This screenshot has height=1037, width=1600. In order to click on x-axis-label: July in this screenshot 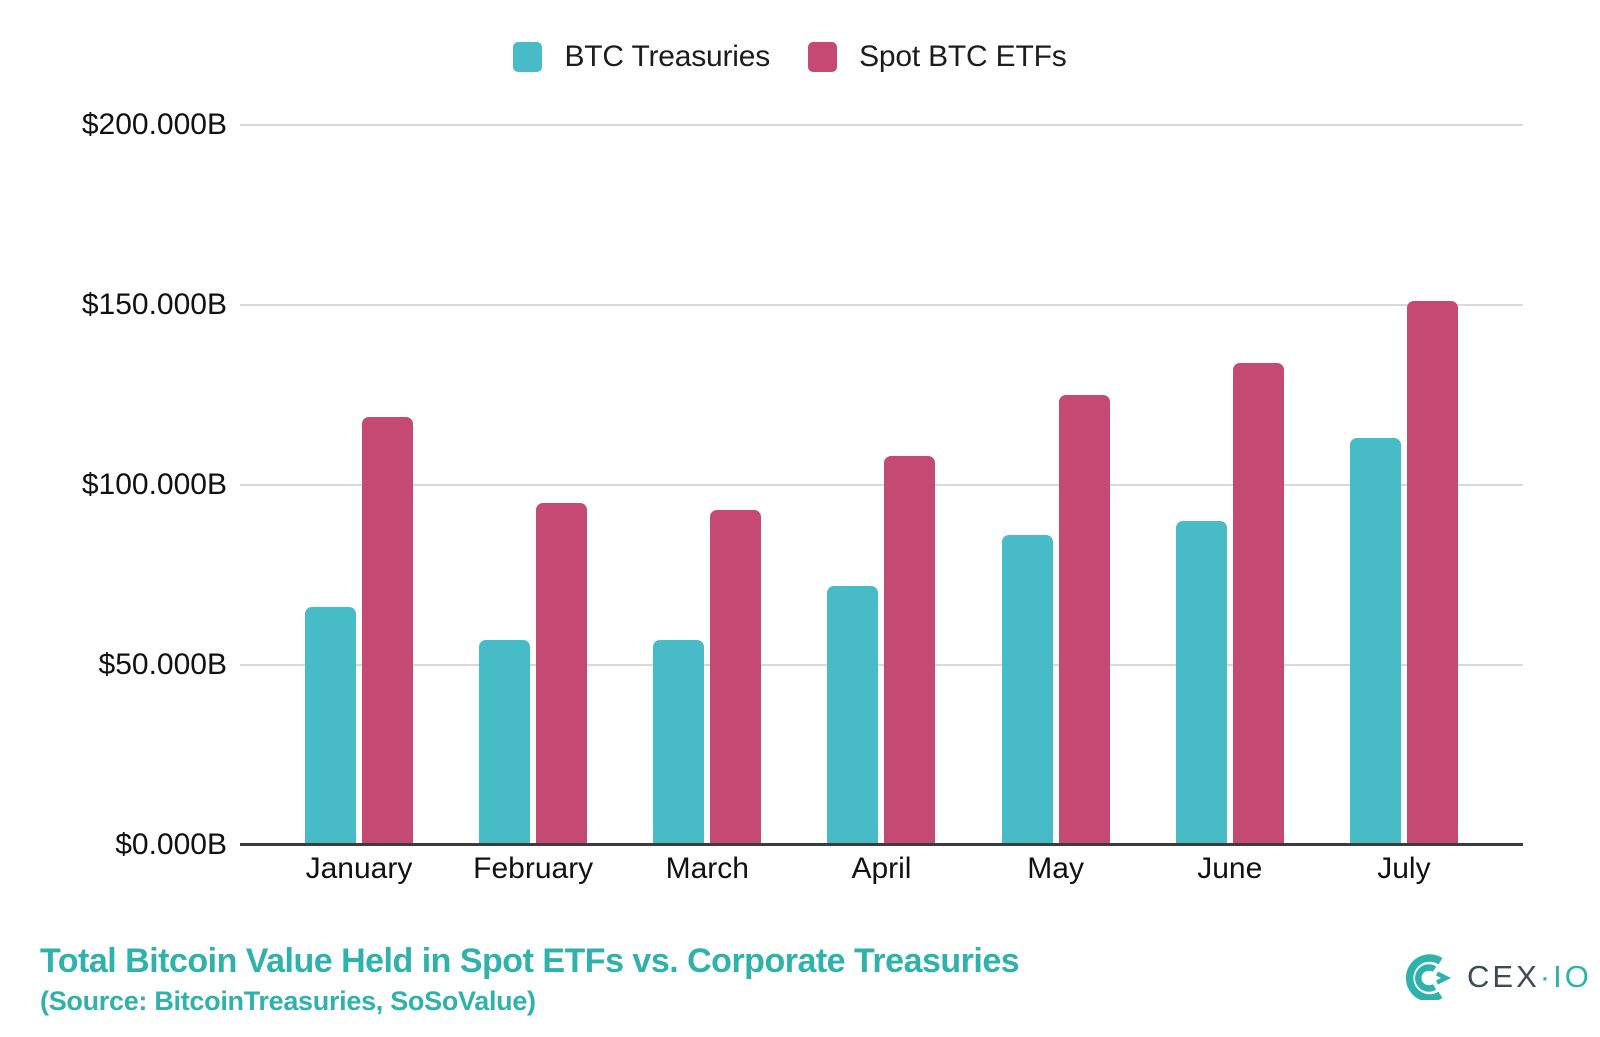, I will do `click(1404, 868)`.